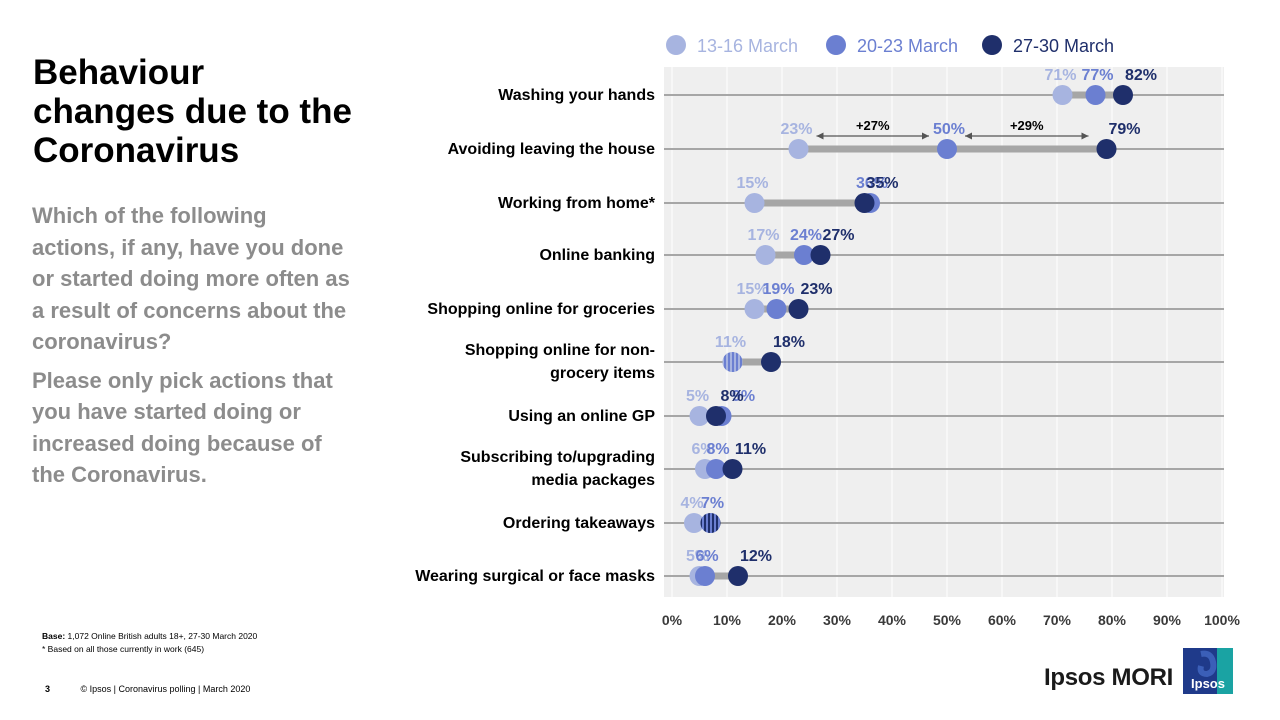 The height and width of the screenshot is (720, 1280). What do you see at coordinates (1063, 46) in the screenshot?
I see `legend-label: 27-30 March` at bounding box center [1063, 46].